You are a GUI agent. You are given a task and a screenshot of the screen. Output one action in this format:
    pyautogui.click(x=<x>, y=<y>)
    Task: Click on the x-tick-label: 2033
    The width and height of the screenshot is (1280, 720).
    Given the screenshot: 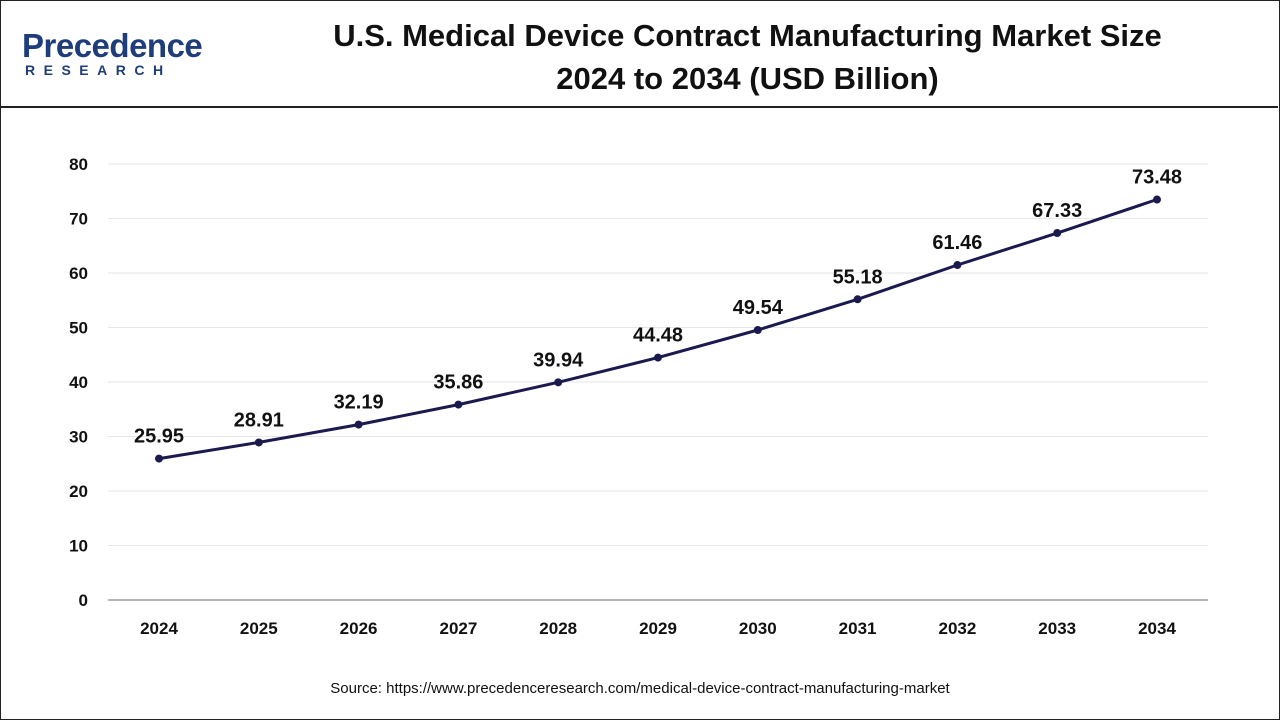 What is the action you would take?
    pyautogui.click(x=1057, y=628)
    